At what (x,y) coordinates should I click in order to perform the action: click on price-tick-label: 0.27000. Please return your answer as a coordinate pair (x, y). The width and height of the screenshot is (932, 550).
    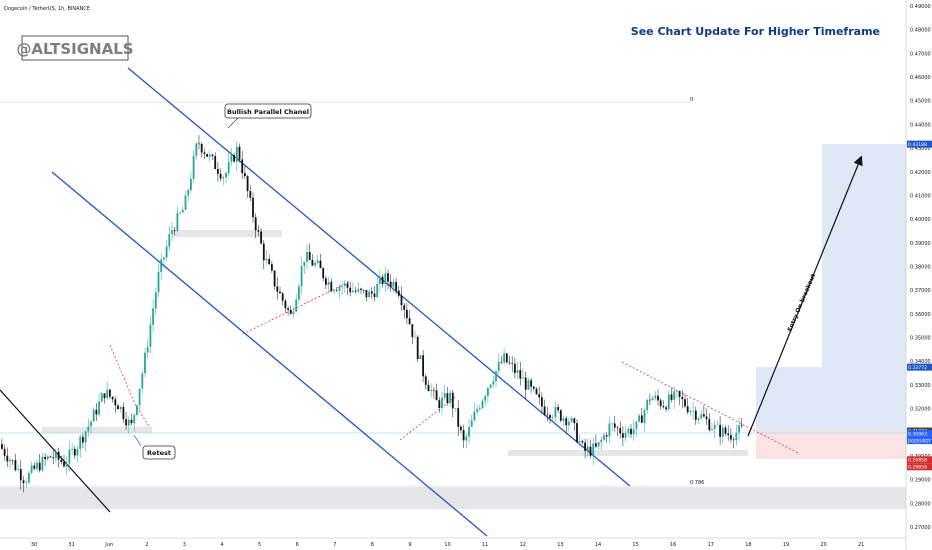
    Looking at the image, I should click on (920, 528).